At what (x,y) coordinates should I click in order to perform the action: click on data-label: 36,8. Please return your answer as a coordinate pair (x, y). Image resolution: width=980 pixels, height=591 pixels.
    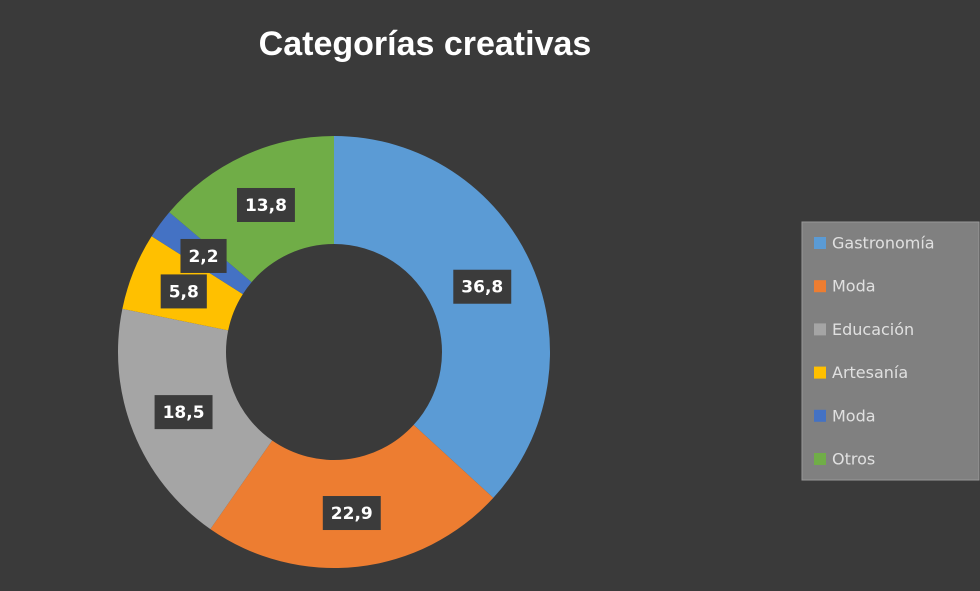
    Looking at the image, I should click on (482, 288).